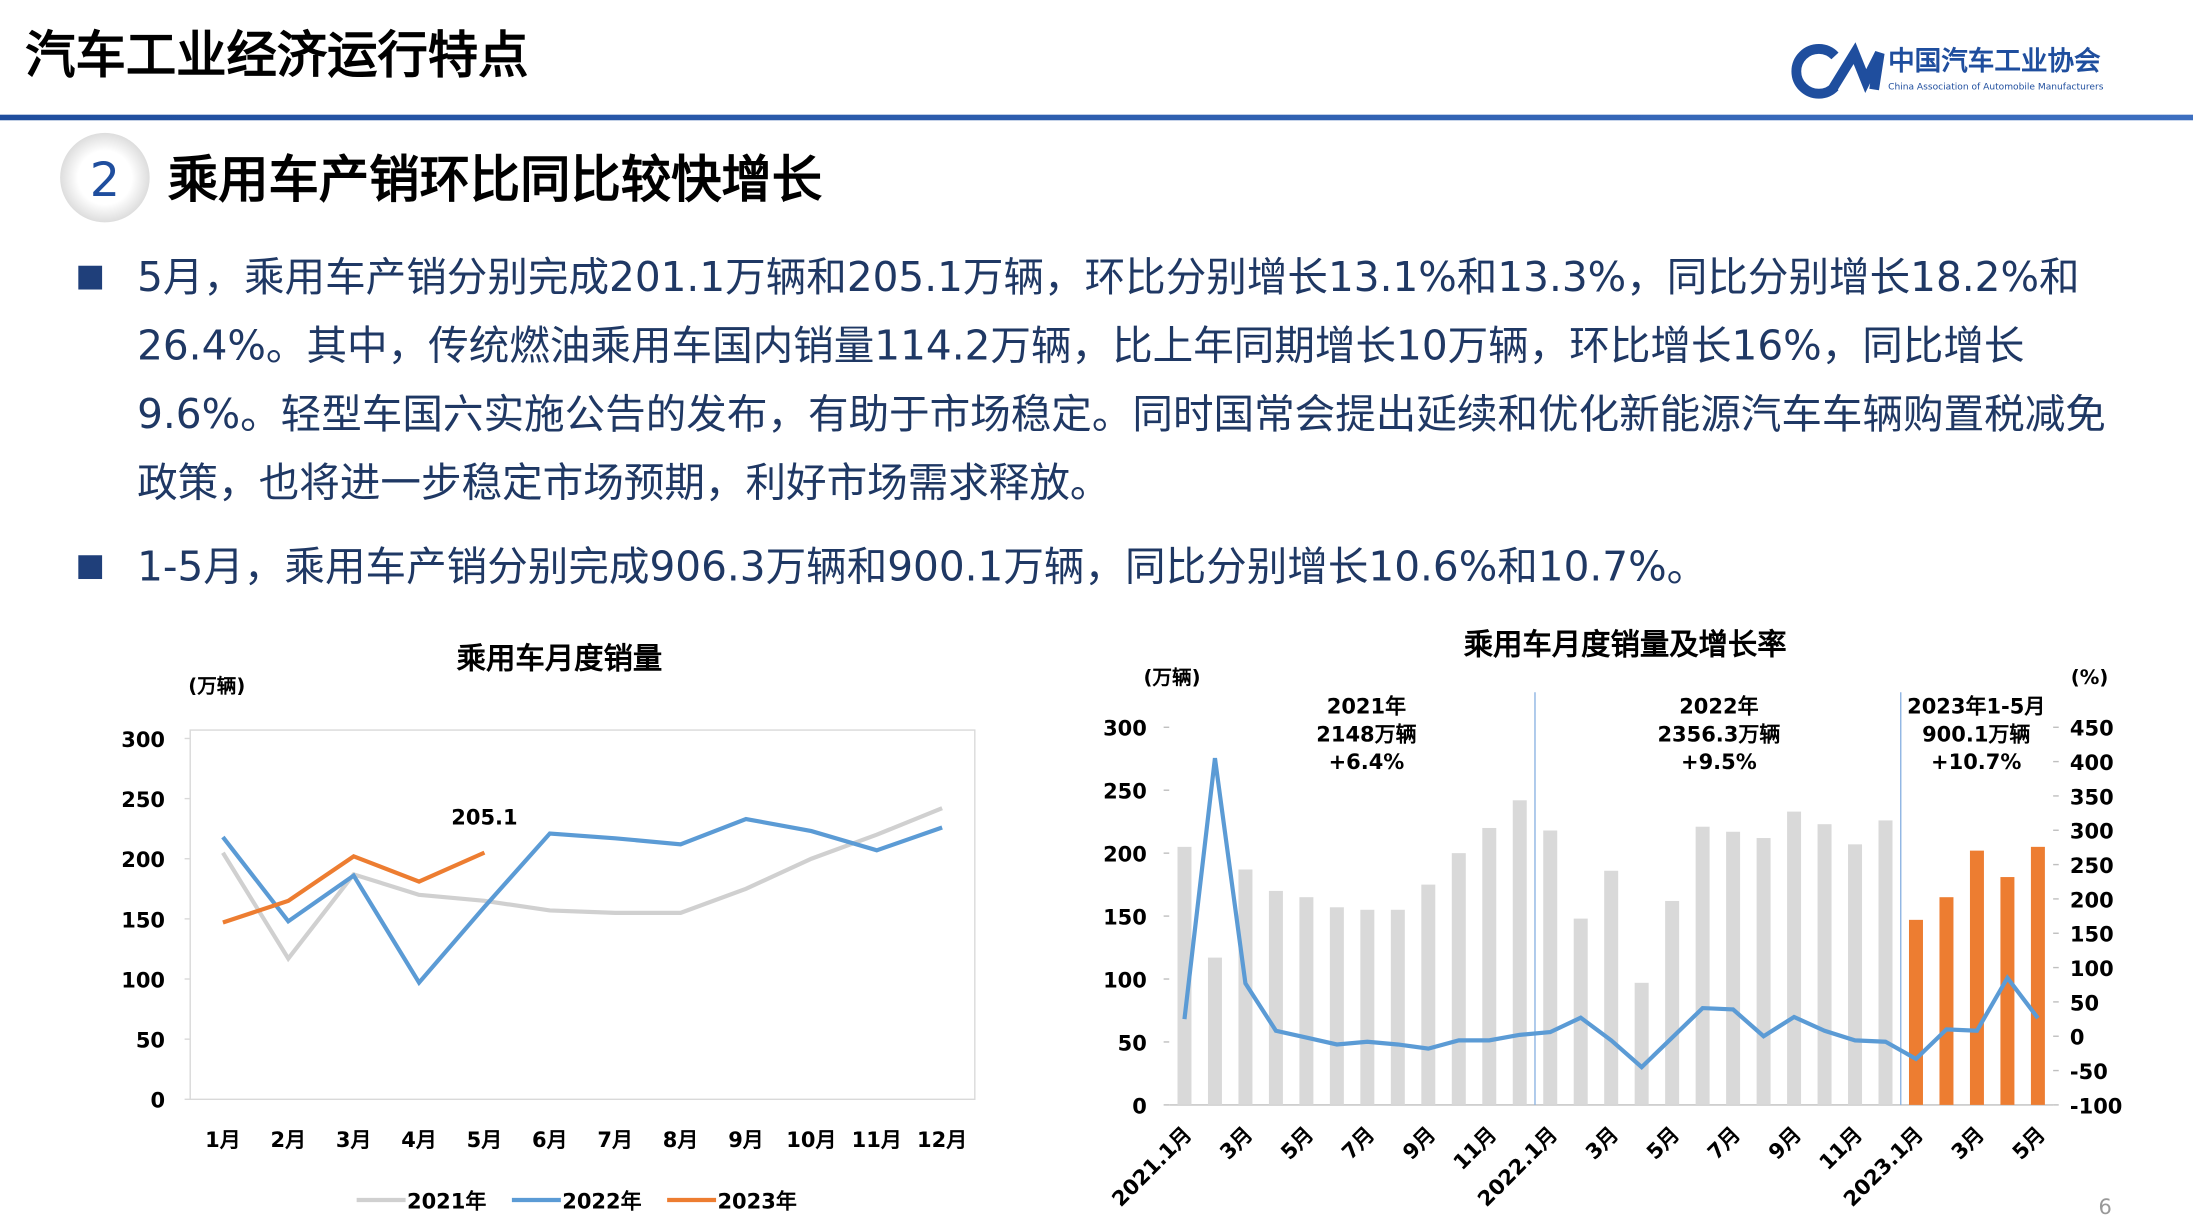  Describe the element at coordinates (756, 1201) in the screenshot. I see `legend-label: 2023年` at that location.